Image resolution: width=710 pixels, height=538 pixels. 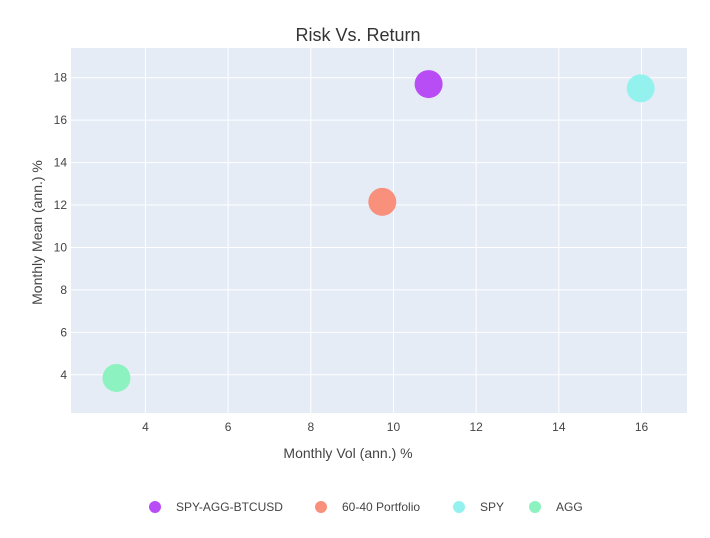 I want to click on y-axis-title: Monthly Mean (ann.) %, so click(x=37, y=232).